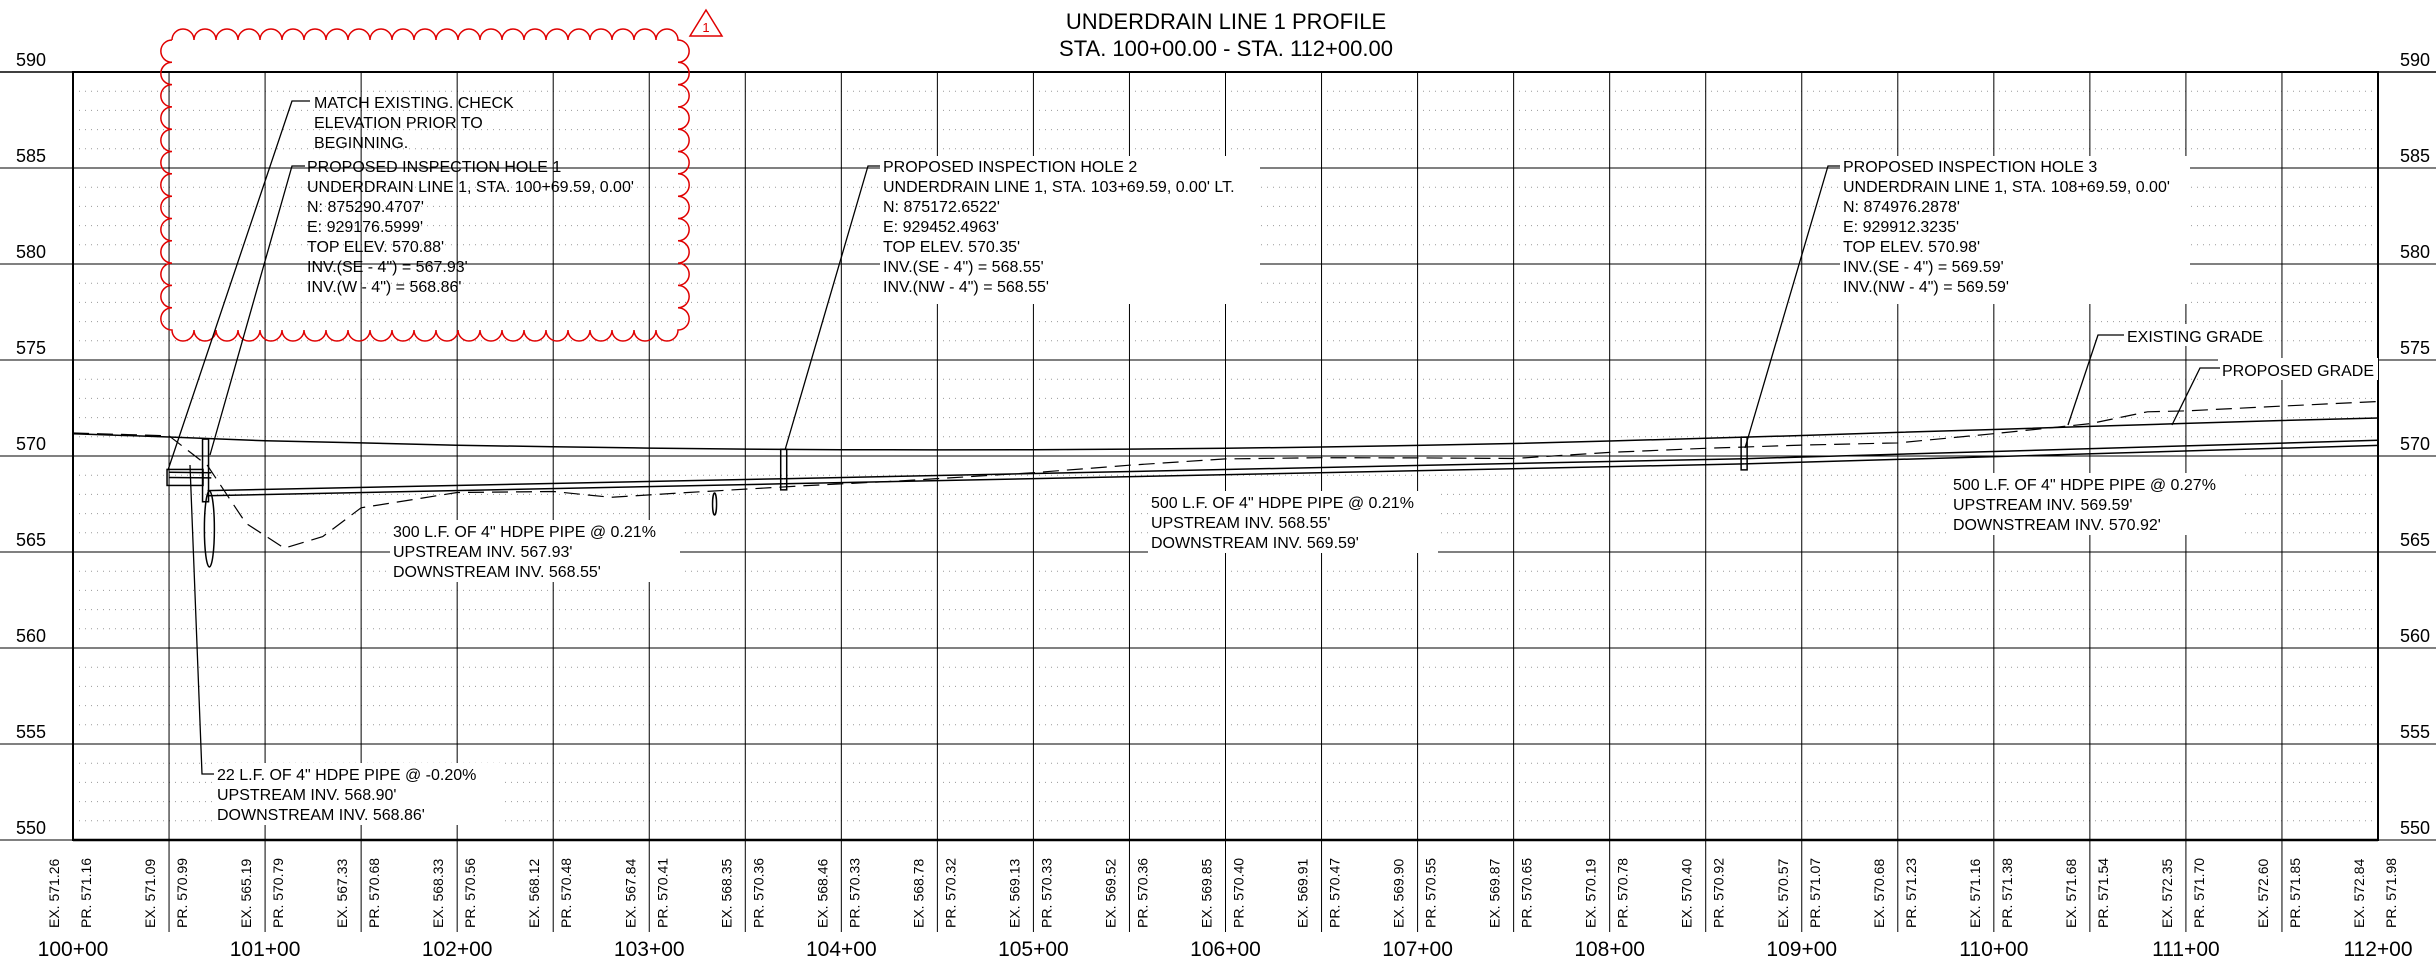 The height and width of the screenshot is (967, 2436). What do you see at coordinates (566, 893) in the screenshot?
I see `proposed-elevation-label: PR. 570.48` at bounding box center [566, 893].